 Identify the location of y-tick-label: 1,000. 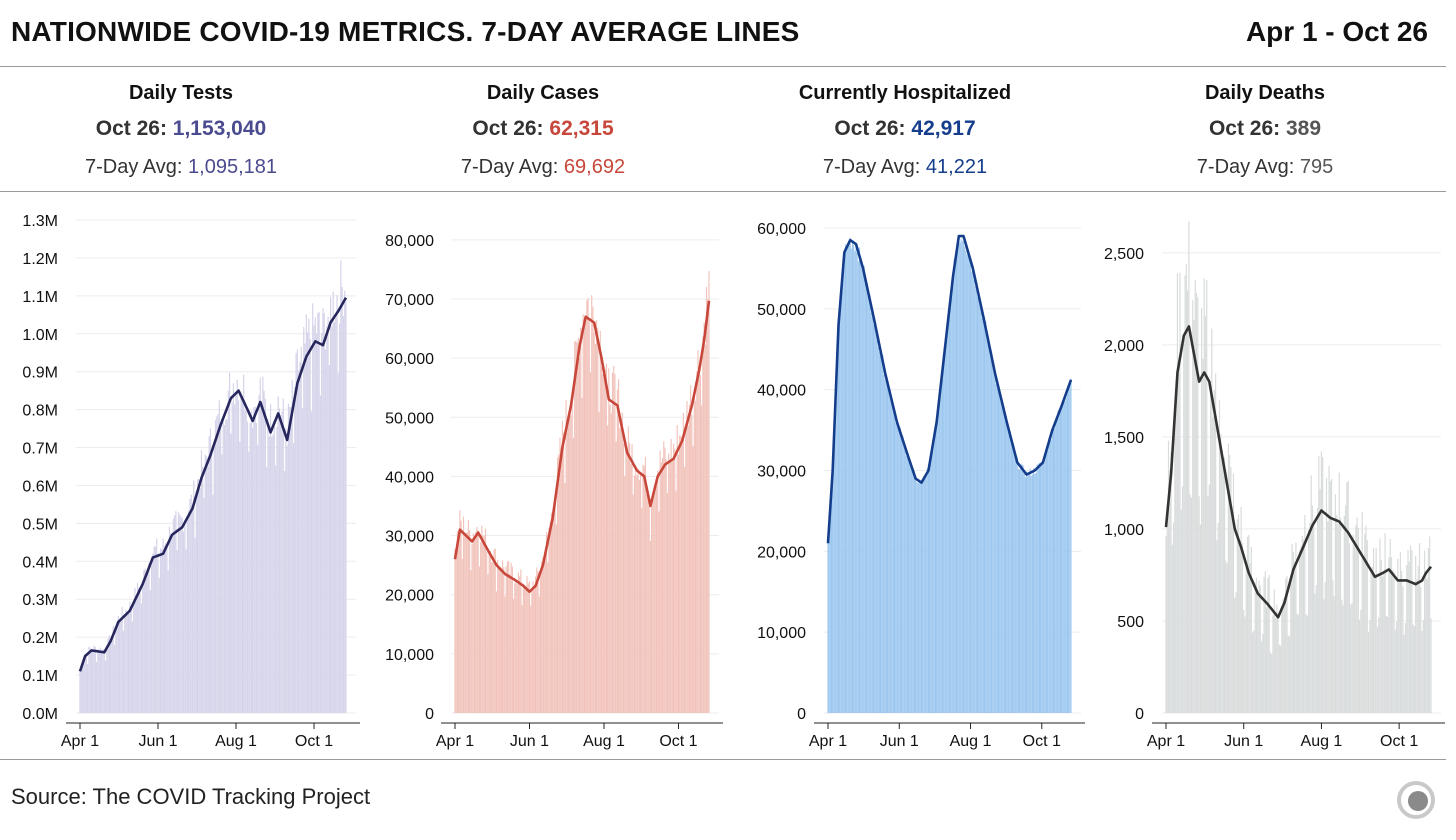
(1124, 530).